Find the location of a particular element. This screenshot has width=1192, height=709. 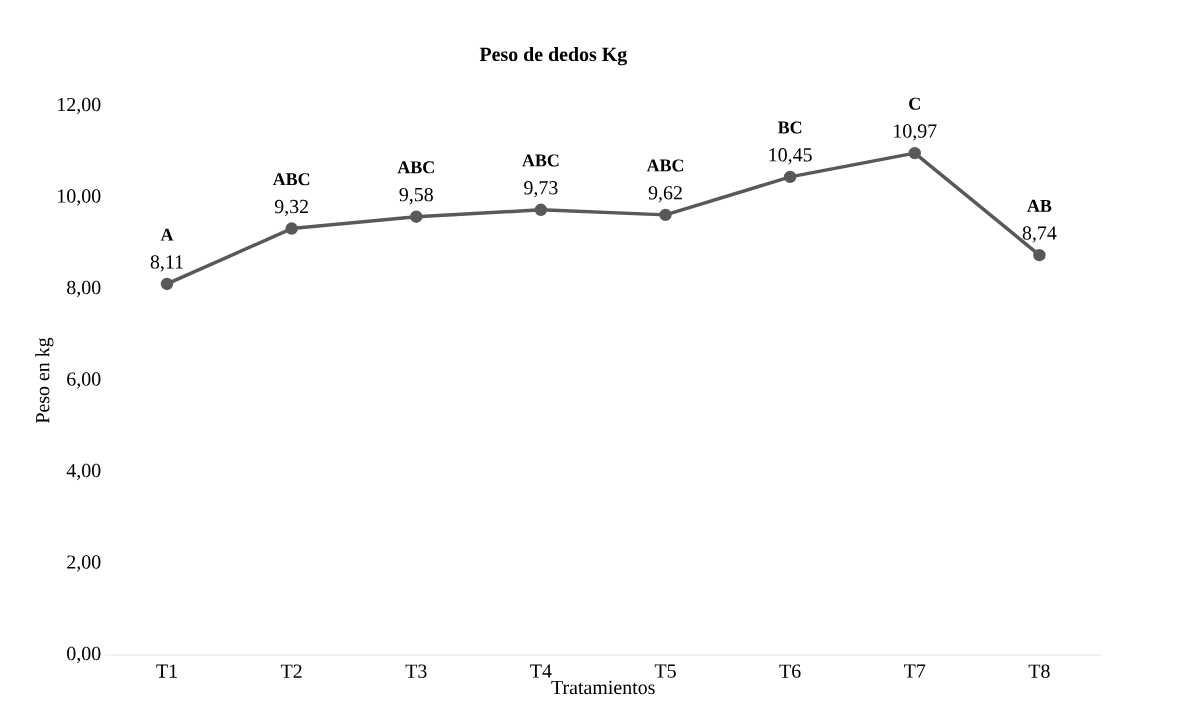

x-tick-label: T5 is located at coordinates (665, 671).